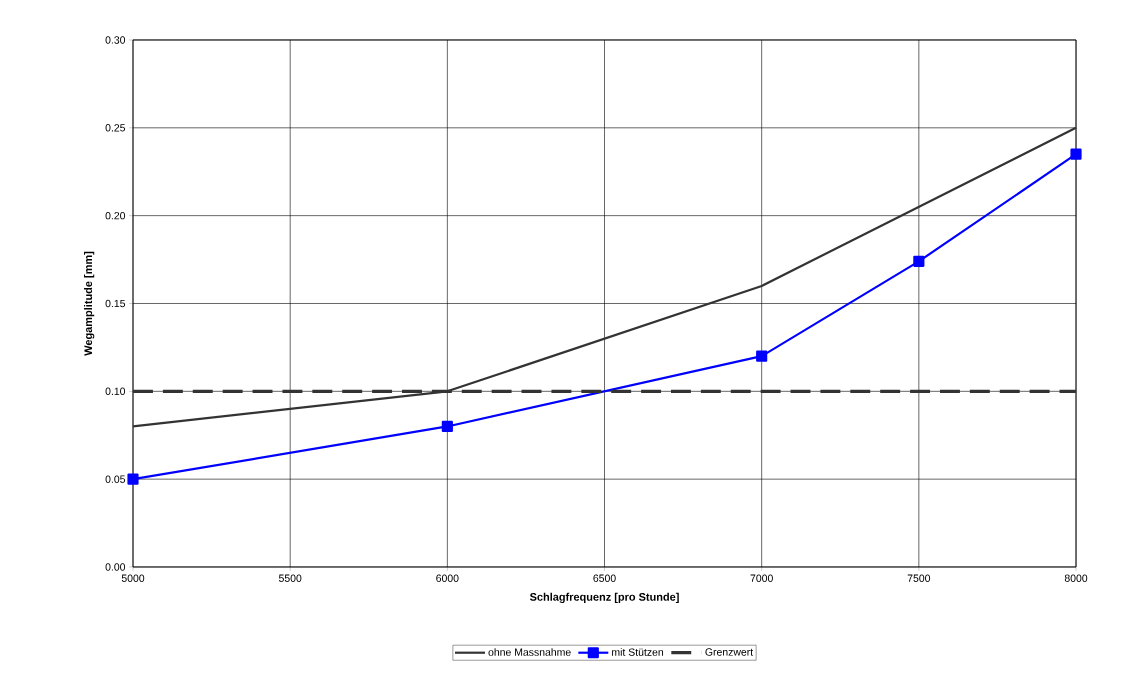  What do you see at coordinates (89, 303) in the screenshot?
I see `y-axis-title: Wegamplitude [mm]` at bounding box center [89, 303].